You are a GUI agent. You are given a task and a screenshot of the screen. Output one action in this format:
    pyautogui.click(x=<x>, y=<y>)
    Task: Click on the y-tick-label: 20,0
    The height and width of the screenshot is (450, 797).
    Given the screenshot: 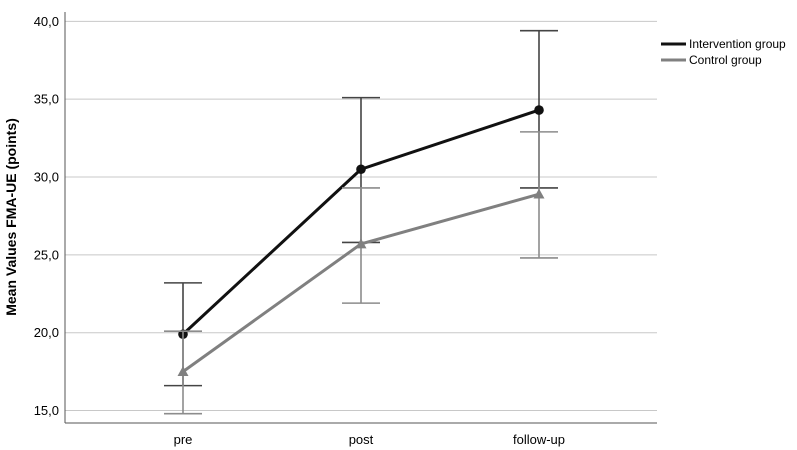 What is the action you would take?
    pyautogui.click(x=46, y=332)
    